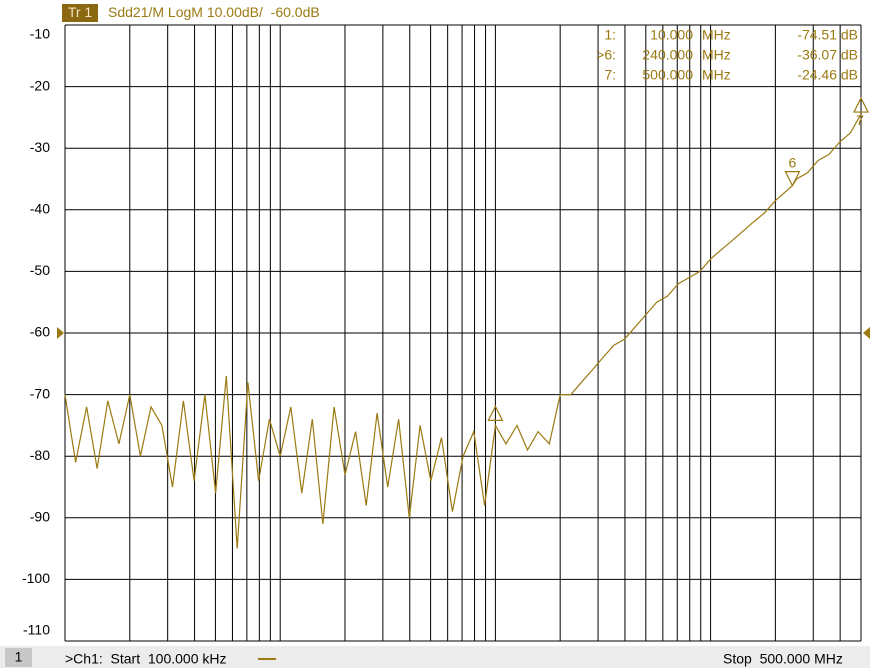  What do you see at coordinates (783, 659) in the screenshot?
I see `stop-label: Stop 500.000 MHz` at bounding box center [783, 659].